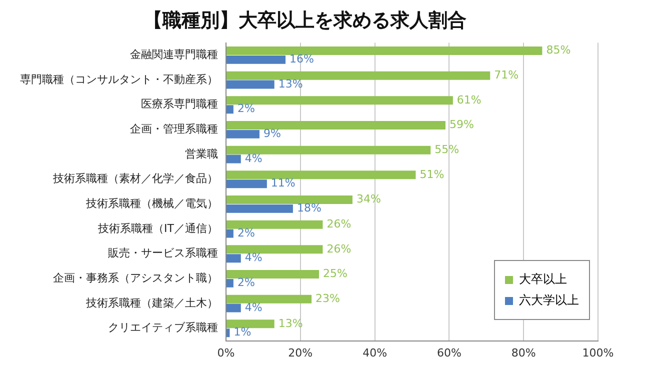 The height and width of the screenshot is (366, 648). I want to click on x-tick-label: 60%, so click(449, 353).